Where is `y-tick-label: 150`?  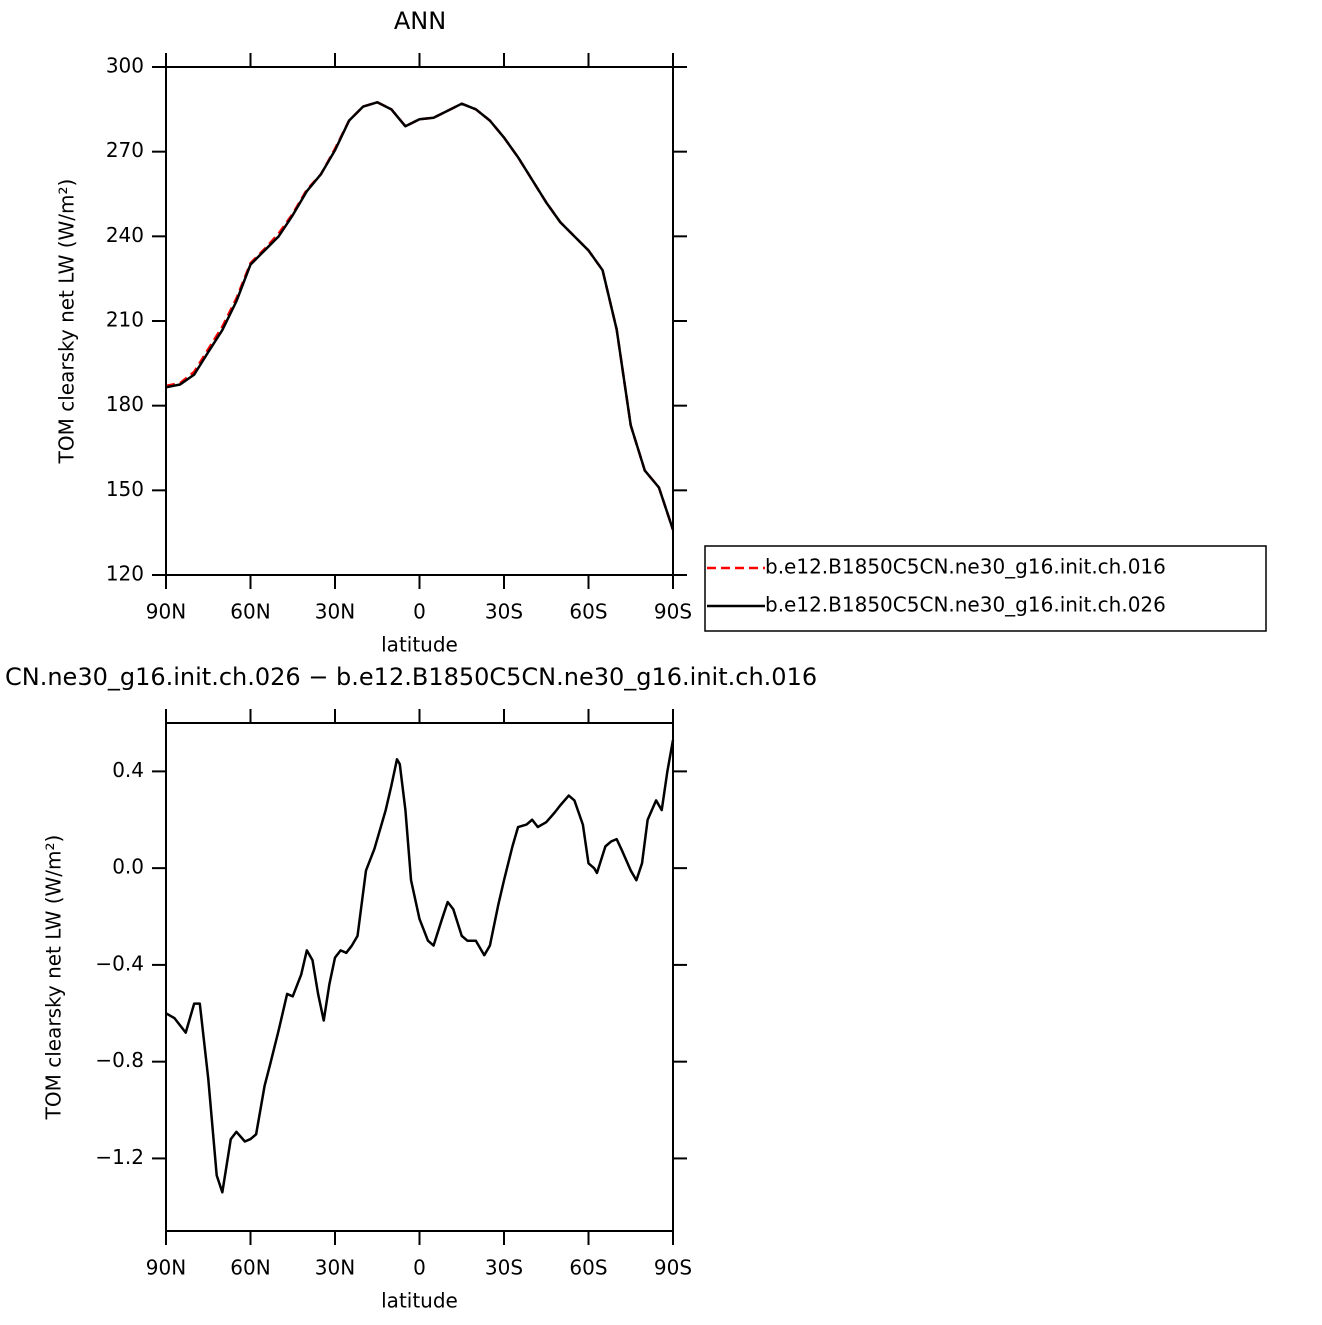
y-tick-label: 150 is located at coordinates (125, 489).